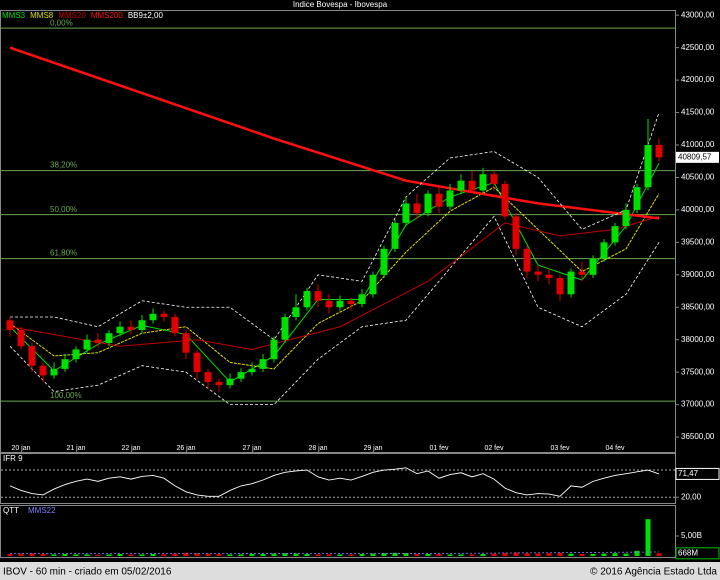 Image resolution: width=720 pixels, height=580 pixels. I want to click on ifr-line, so click(334, 482).